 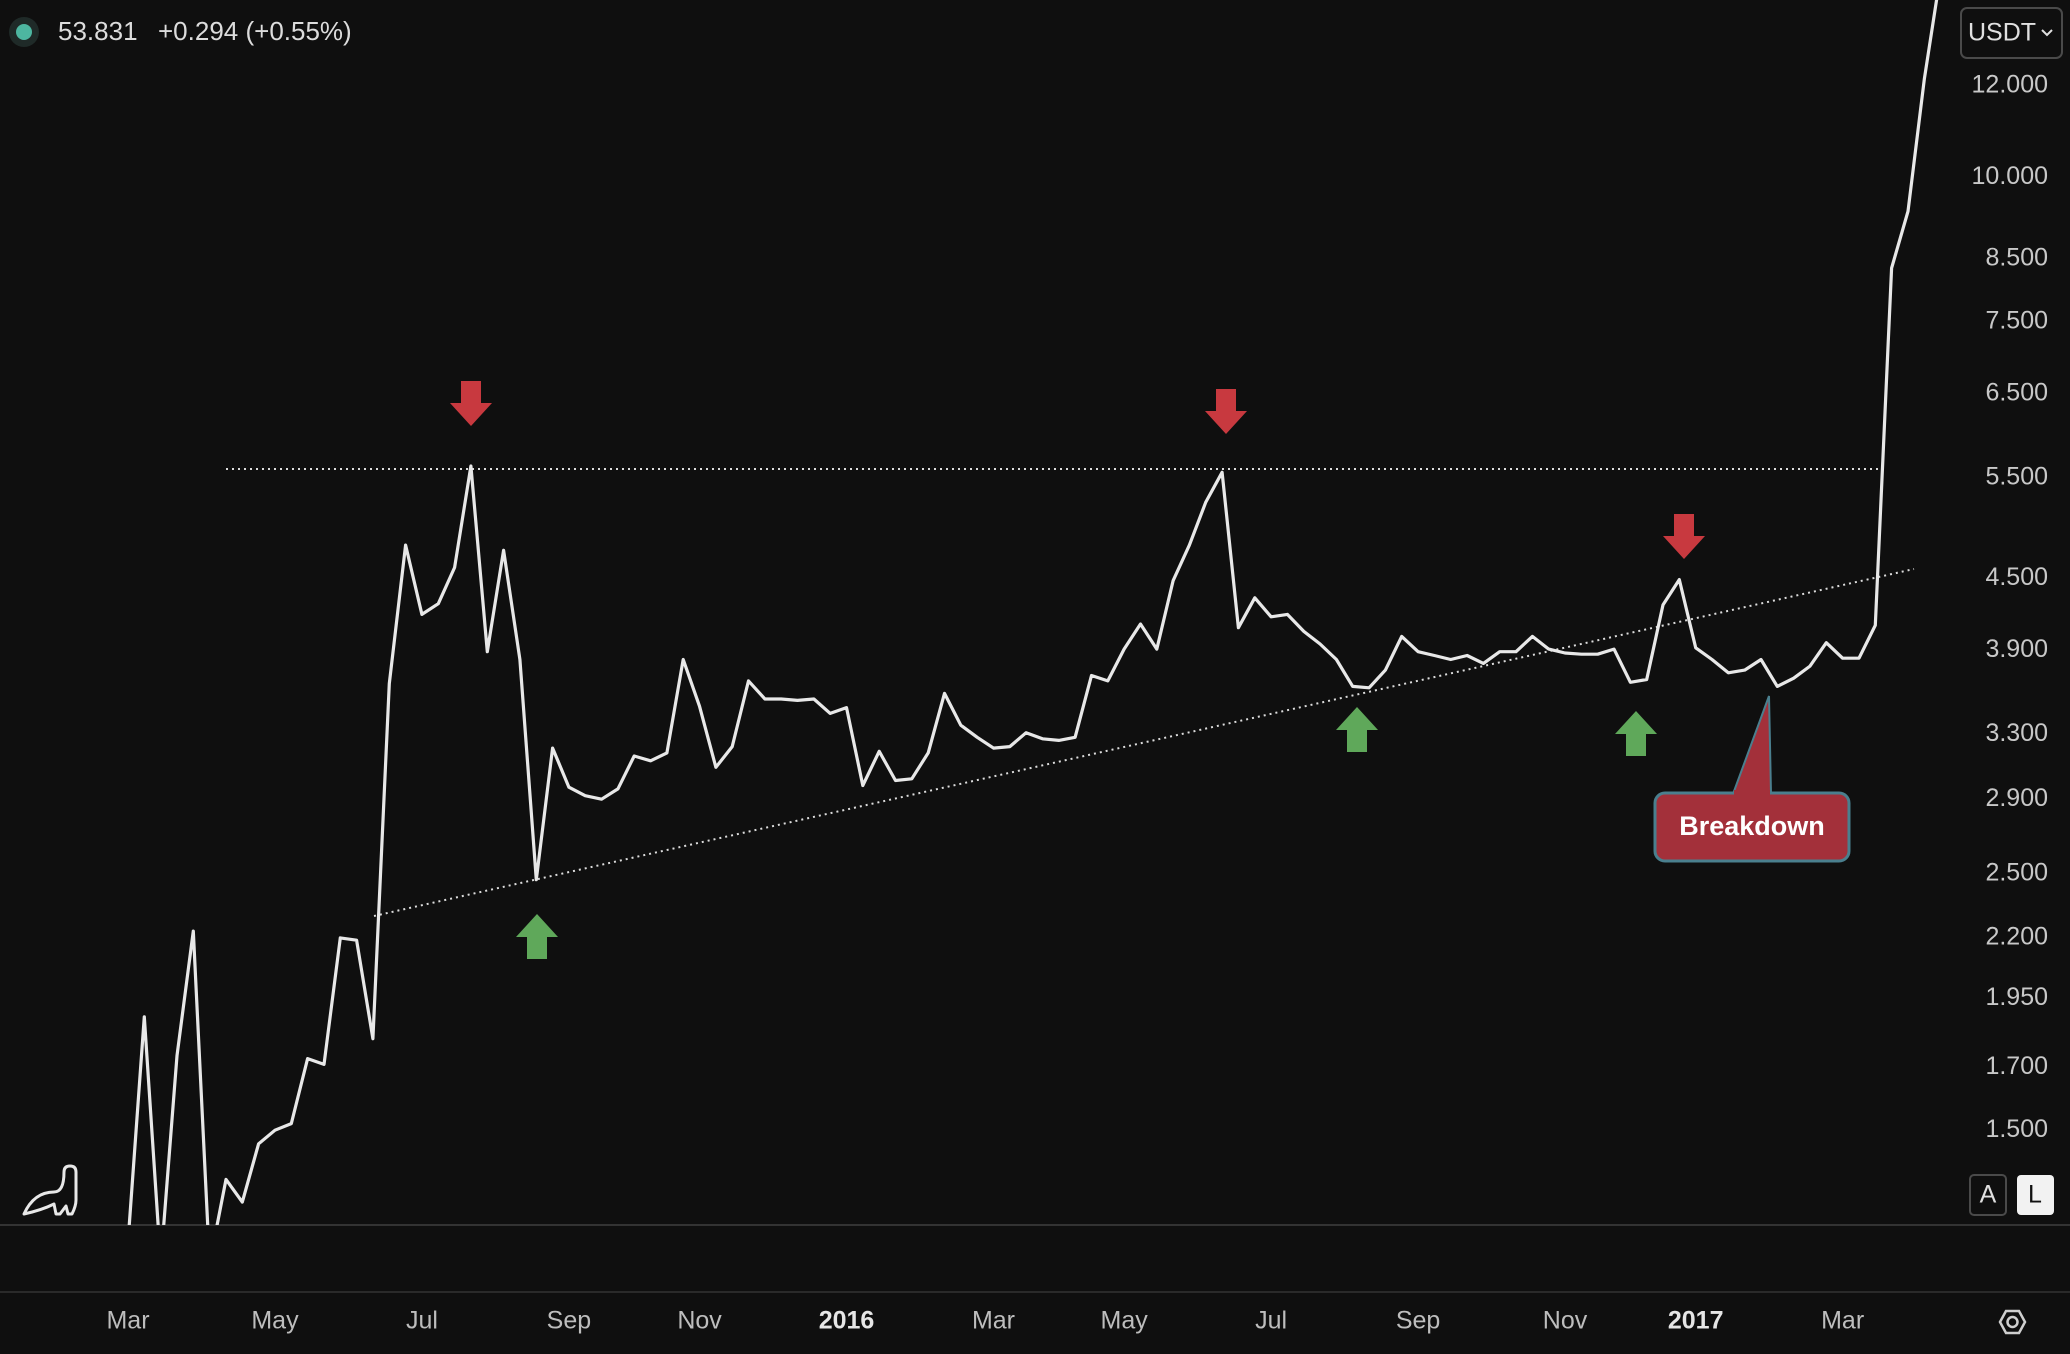 I want to click on y-tick-label: 1.500, so click(x=2016, y=1129).